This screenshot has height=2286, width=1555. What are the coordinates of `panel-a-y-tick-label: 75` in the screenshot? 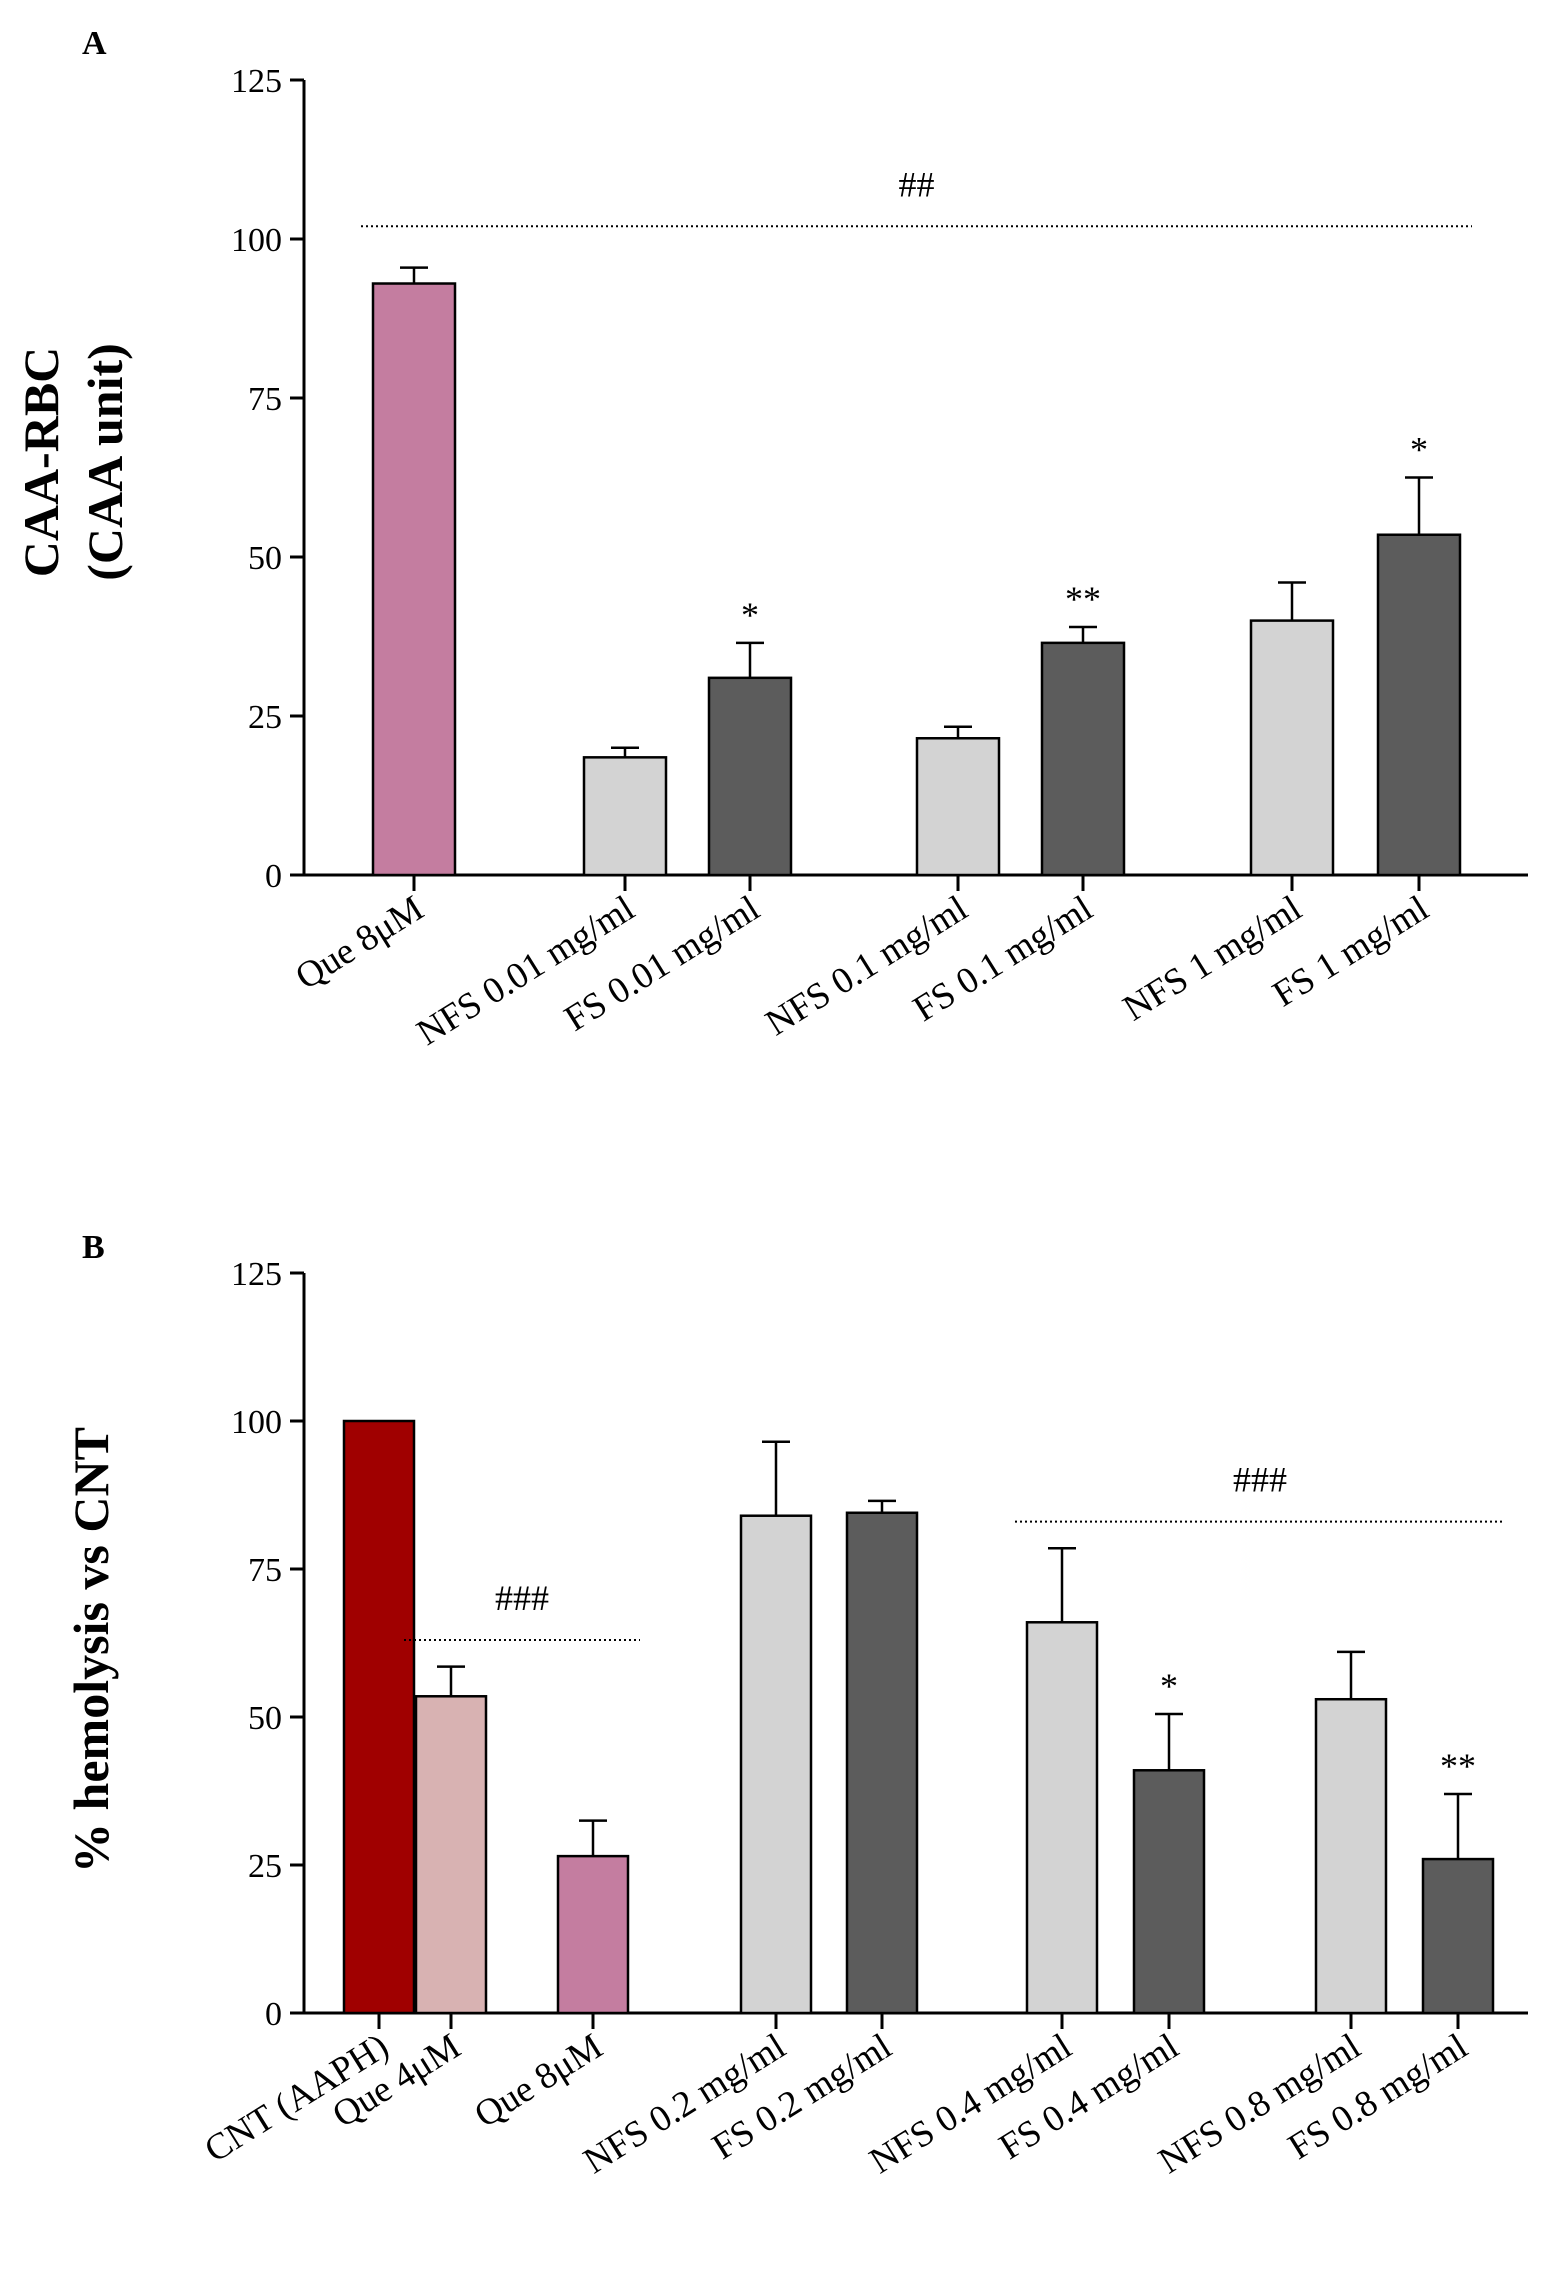 It's located at (265, 399).